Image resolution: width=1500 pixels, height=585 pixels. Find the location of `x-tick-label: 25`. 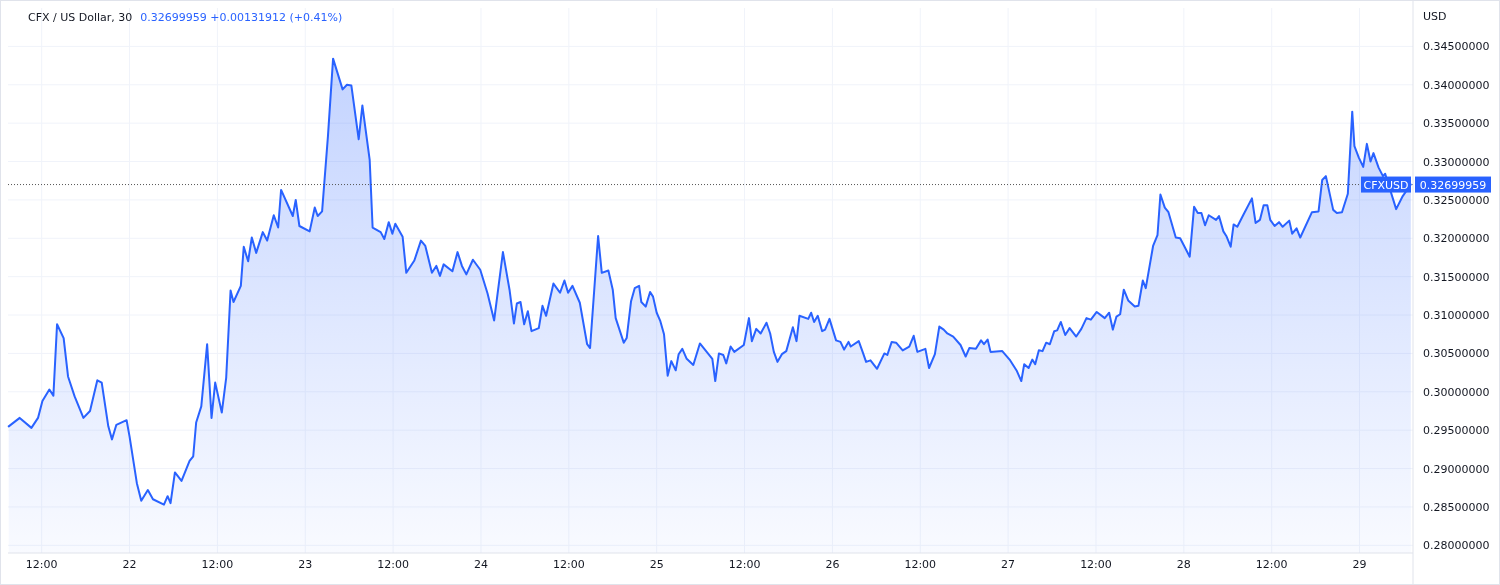

x-tick-label: 25 is located at coordinates (656, 564).